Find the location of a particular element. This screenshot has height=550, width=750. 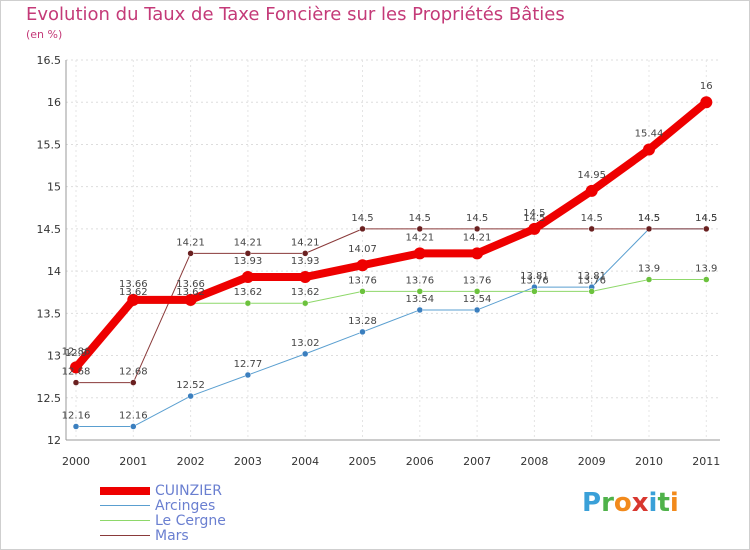

logo-letter: t is located at coordinates (663, 503).